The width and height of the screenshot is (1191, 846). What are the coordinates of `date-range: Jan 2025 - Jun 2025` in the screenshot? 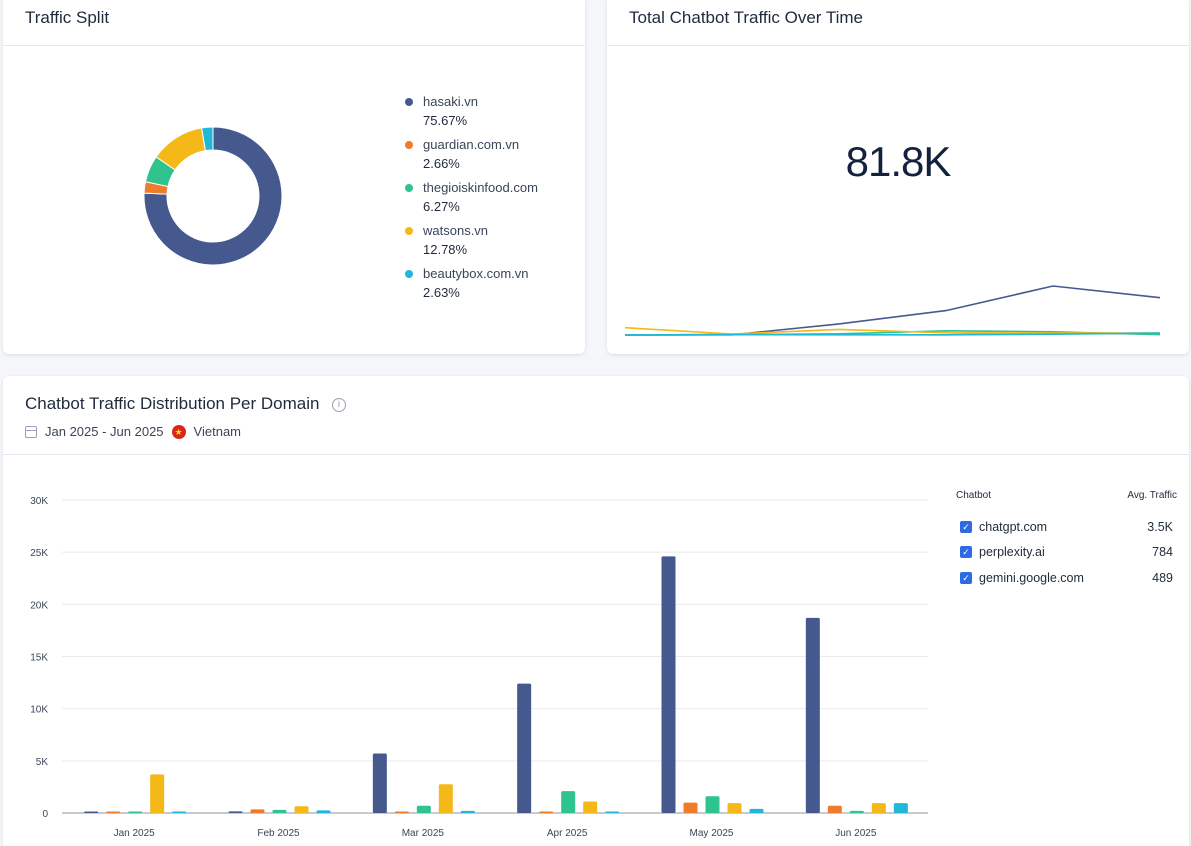 It's located at (104, 431).